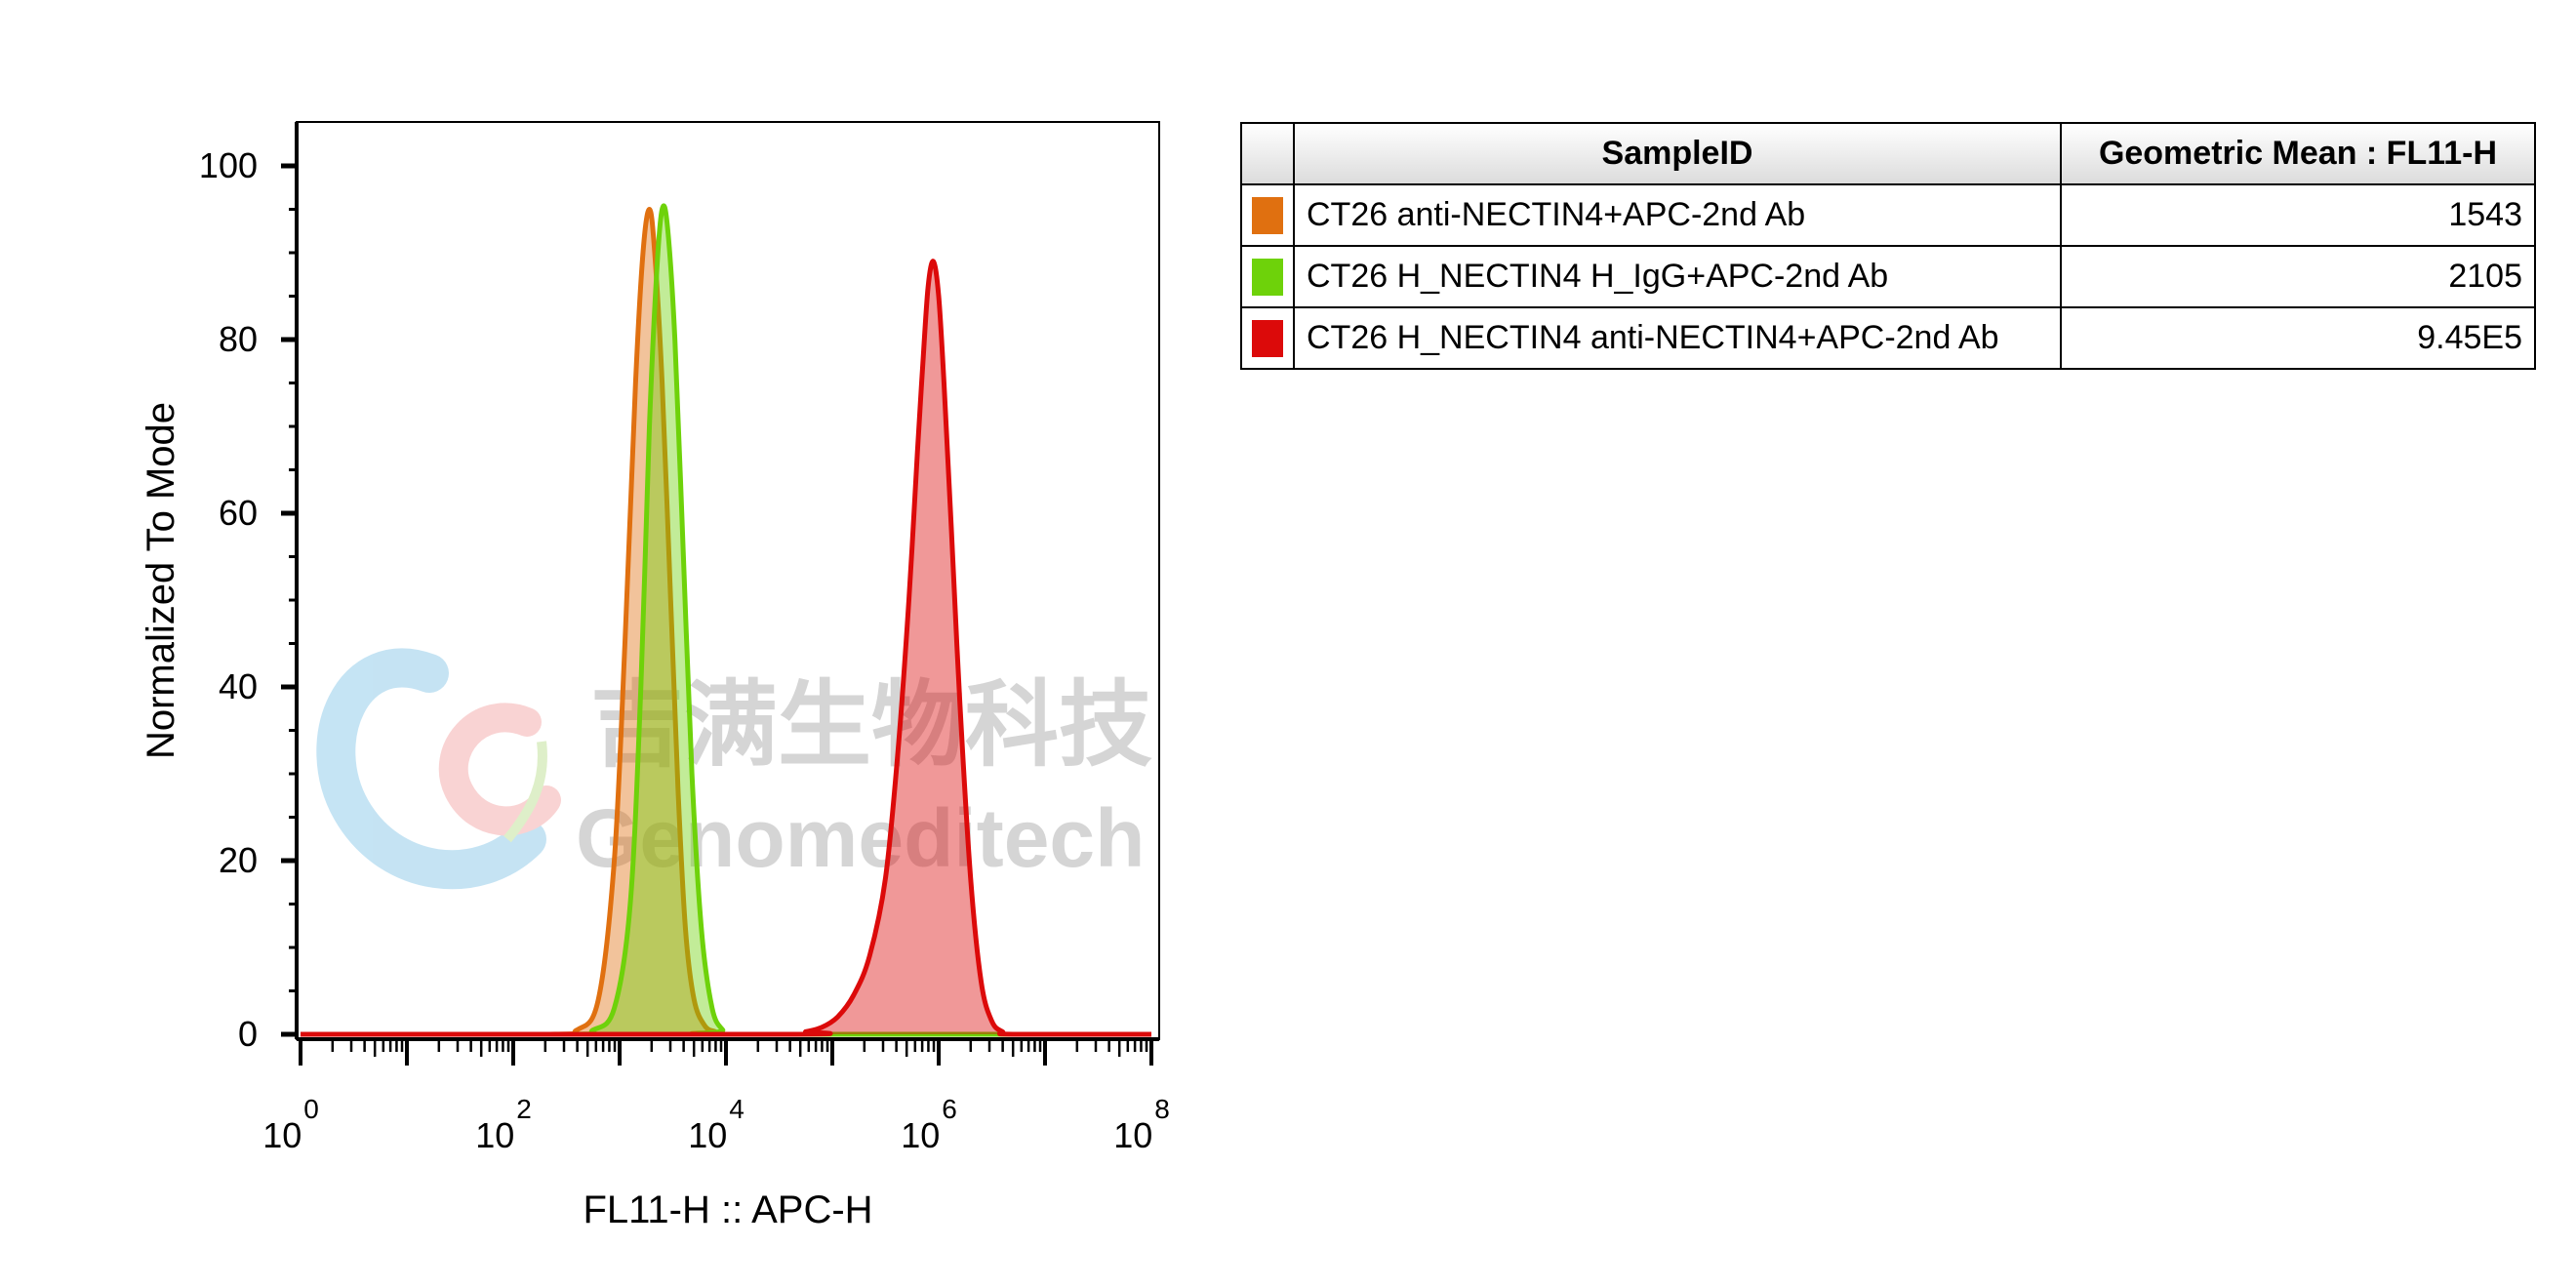 Image resolution: width=2576 pixels, height=1288 pixels. What do you see at coordinates (727, 1209) in the screenshot?
I see `x-axis-title: FL11-H :: APC-H` at bounding box center [727, 1209].